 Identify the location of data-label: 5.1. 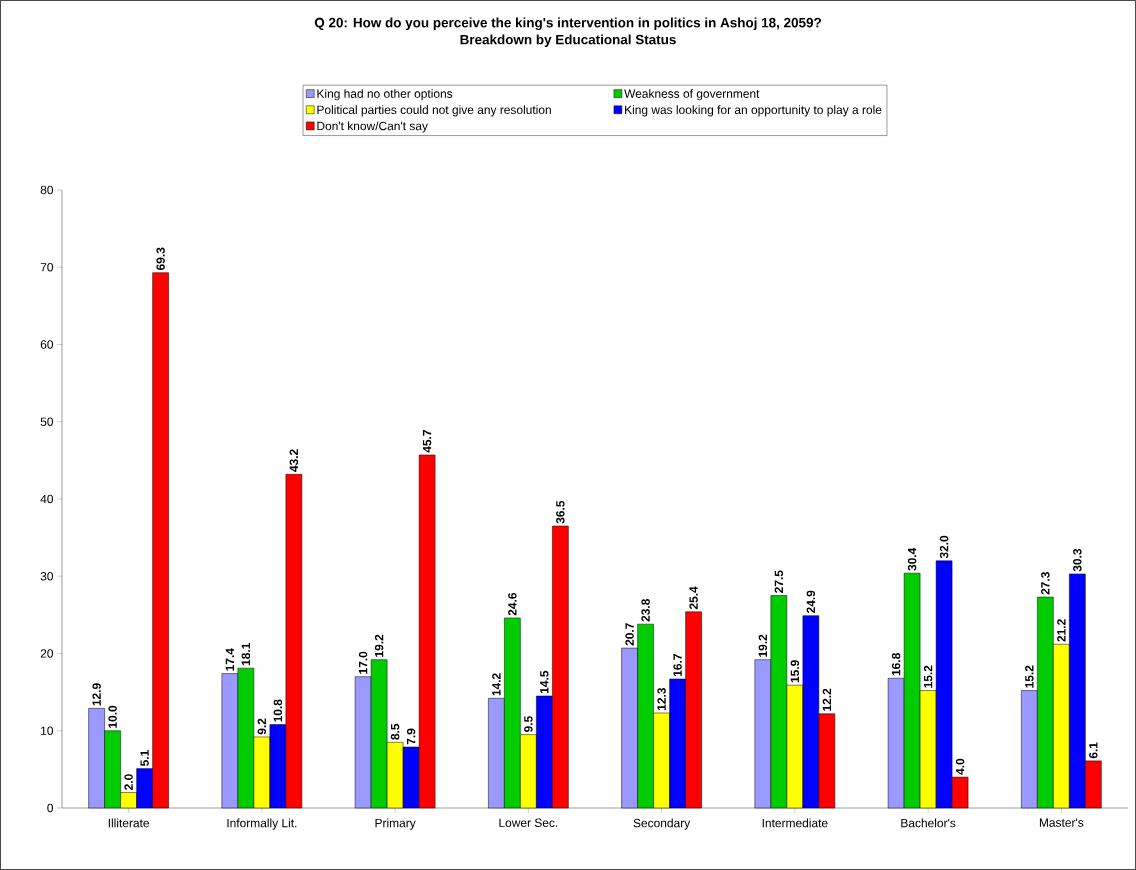
(144, 758).